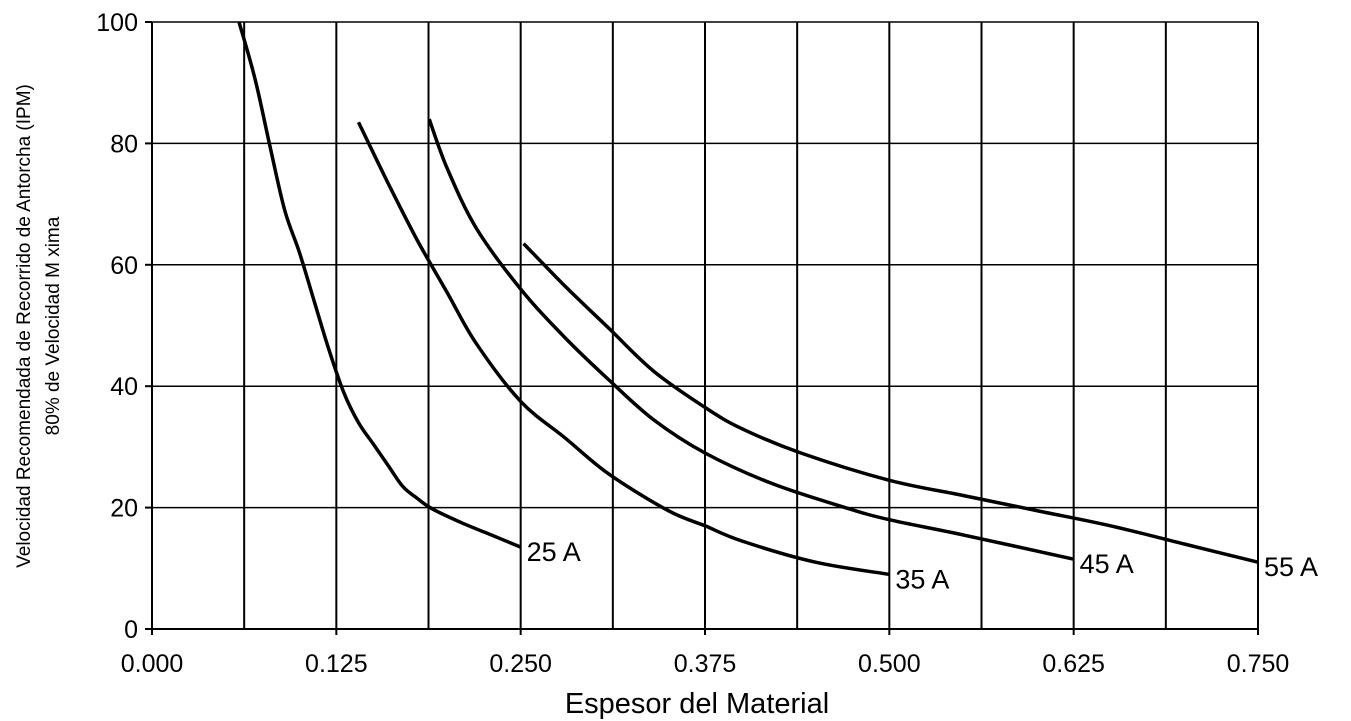 Image resolution: width=1351 pixels, height=721 pixels. Describe the element at coordinates (1291, 567) in the screenshot. I see `series-label: 55 A` at that location.